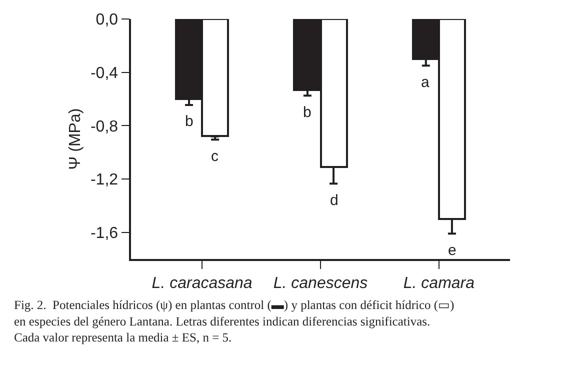  I want to click on y-axis-title: Ψ (MPa), so click(75, 139).